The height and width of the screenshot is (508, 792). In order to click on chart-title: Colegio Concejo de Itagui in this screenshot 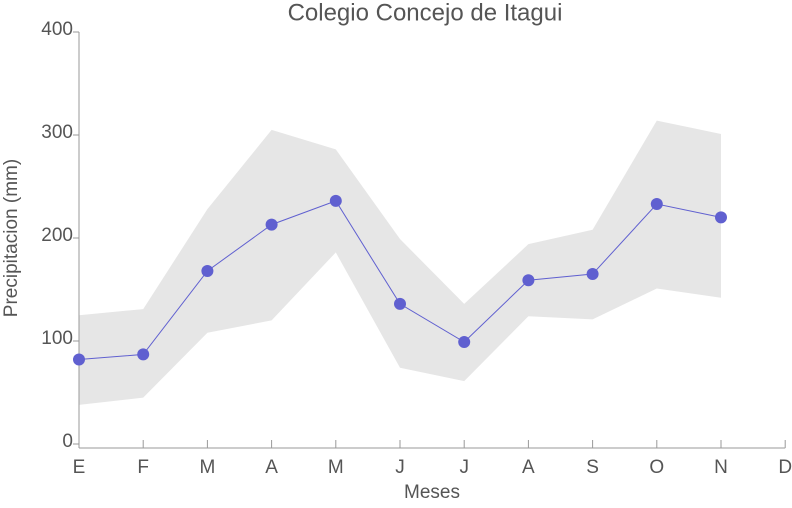, I will do `click(425, 13)`.